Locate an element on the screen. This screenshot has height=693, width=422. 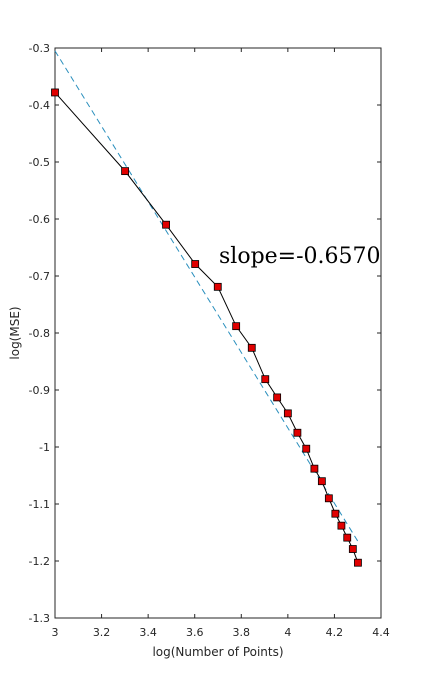
y-tick-label: -0.8 is located at coordinates (39, 333).